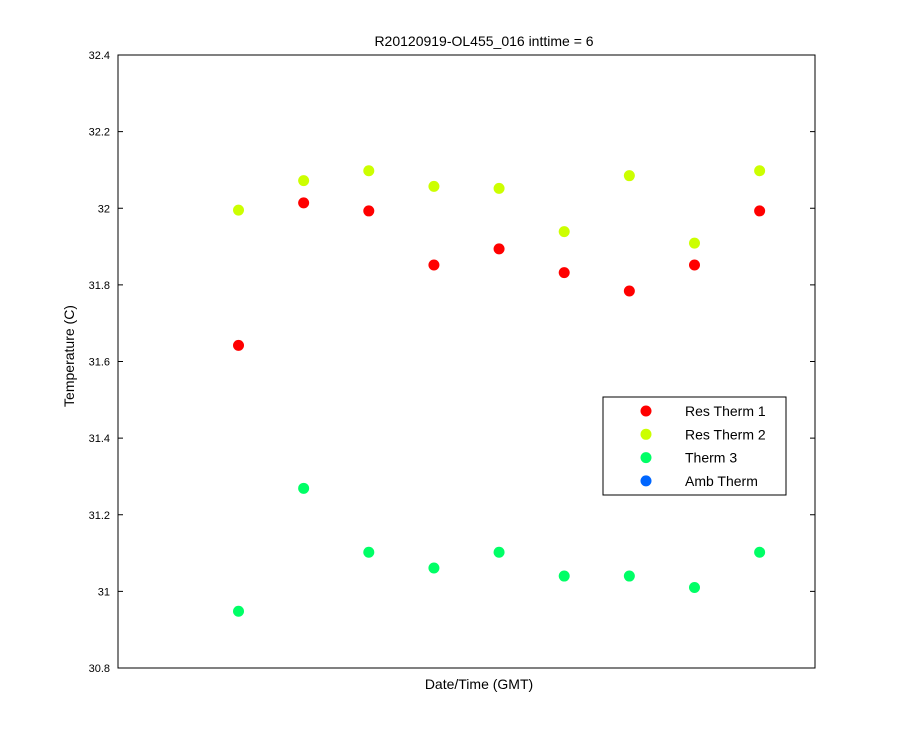 Image resolution: width=900 pixels, height=750 pixels. What do you see at coordinates (99, 669) in the screenshot?
I see `y-tick-label: 30.8` at bounding box center [99, 669].